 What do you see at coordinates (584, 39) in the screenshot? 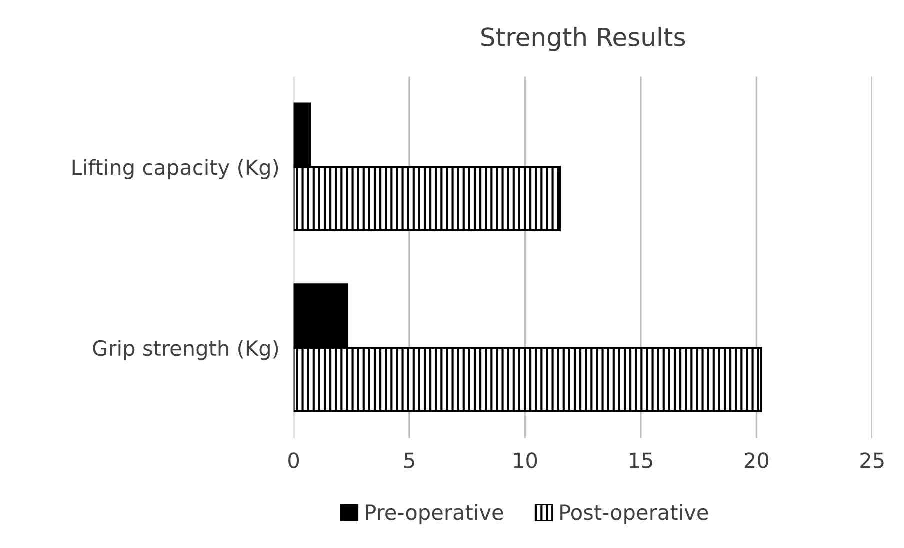
I see `chart-title: Strength Results` at bounding box center [584, 39].